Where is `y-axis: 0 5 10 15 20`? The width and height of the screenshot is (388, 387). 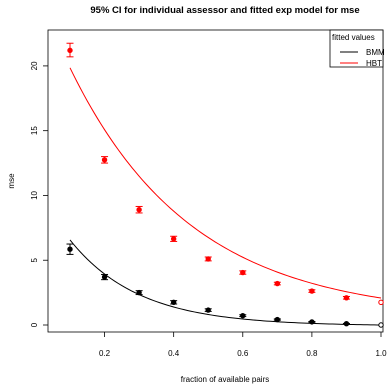
y-axis: 0 5 10 15 20 is located at coordinates (39, 194).